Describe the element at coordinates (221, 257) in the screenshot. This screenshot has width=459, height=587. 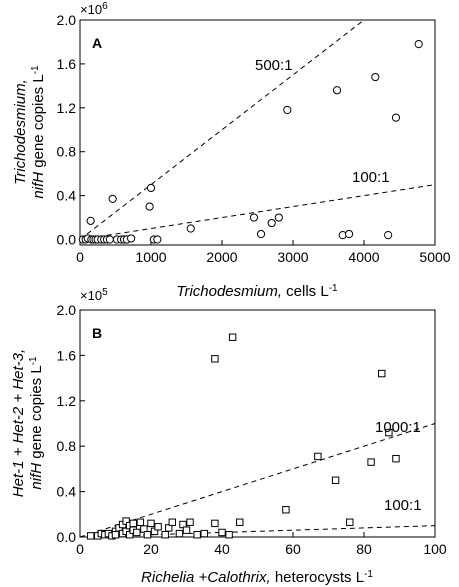
I see `x-tick-label: 2000` at that location.